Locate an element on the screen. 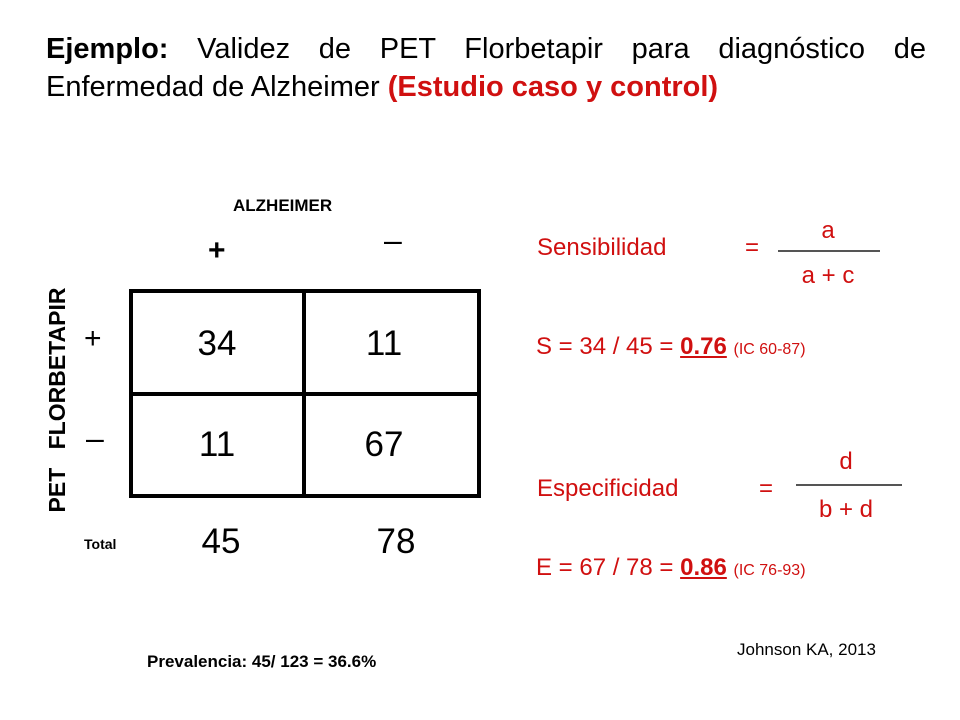 The image size is (960, 720). cell-true-negative: 67 is located at coordinates (384, 444).